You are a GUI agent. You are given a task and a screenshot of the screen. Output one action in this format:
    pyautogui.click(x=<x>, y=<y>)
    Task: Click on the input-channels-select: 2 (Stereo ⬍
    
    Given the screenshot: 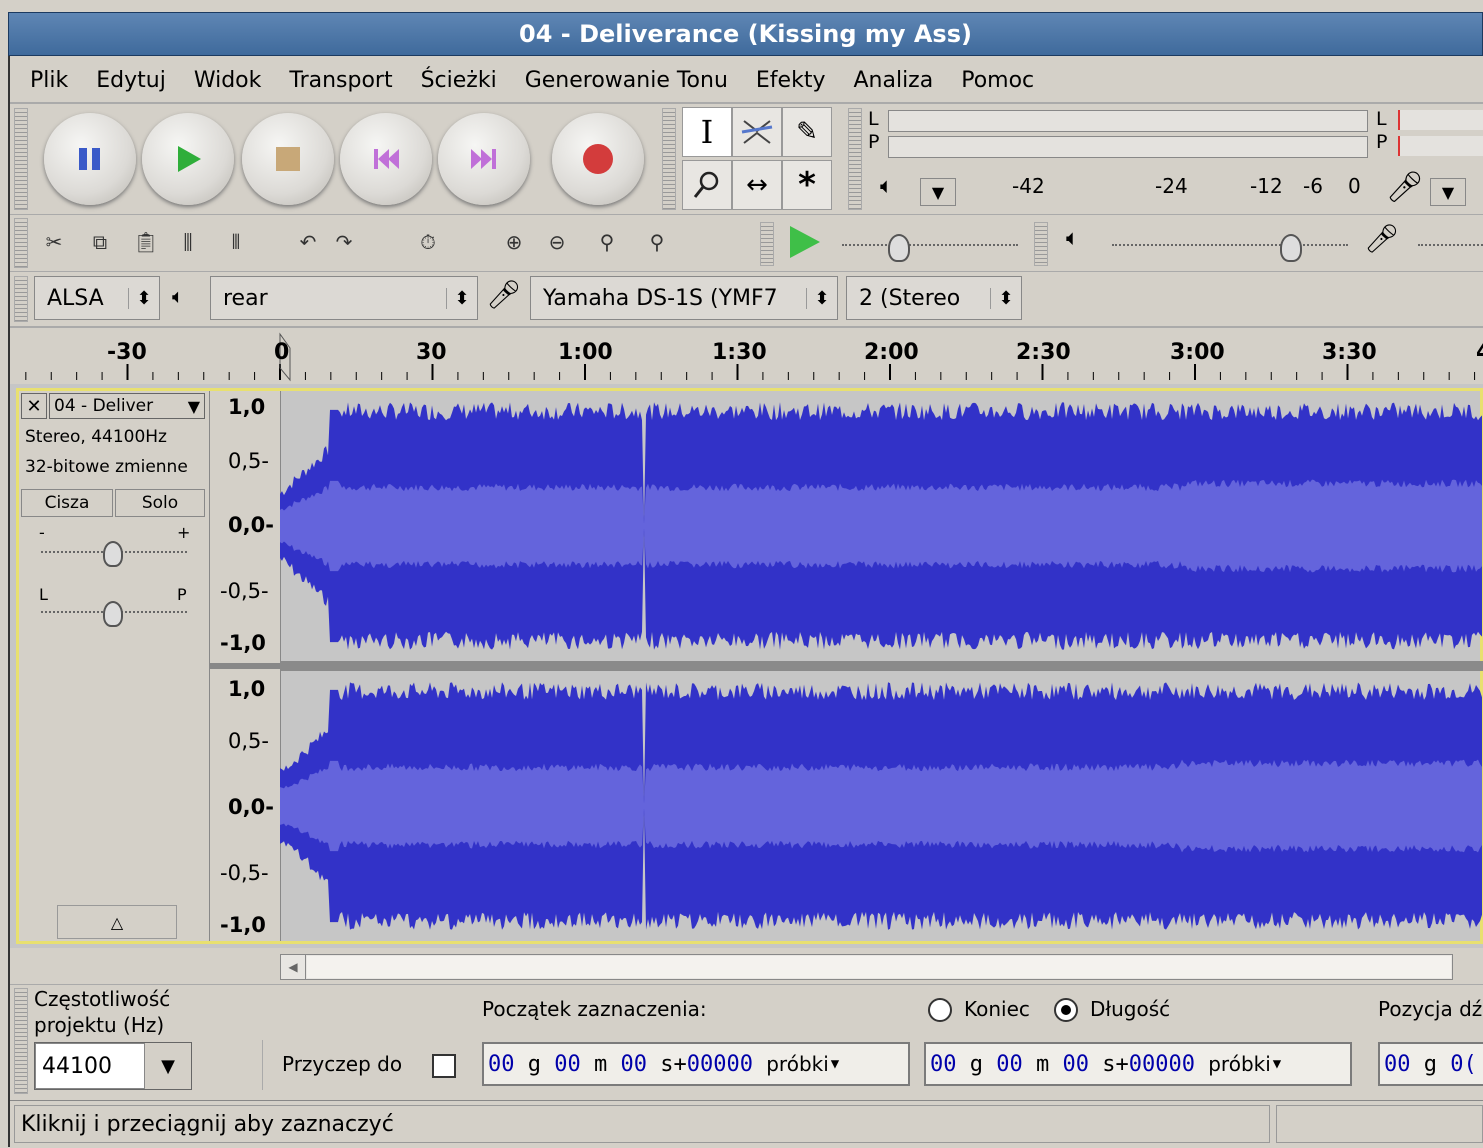 What is the action you would take?
    pyautogui.click(x=934, y=298)
    